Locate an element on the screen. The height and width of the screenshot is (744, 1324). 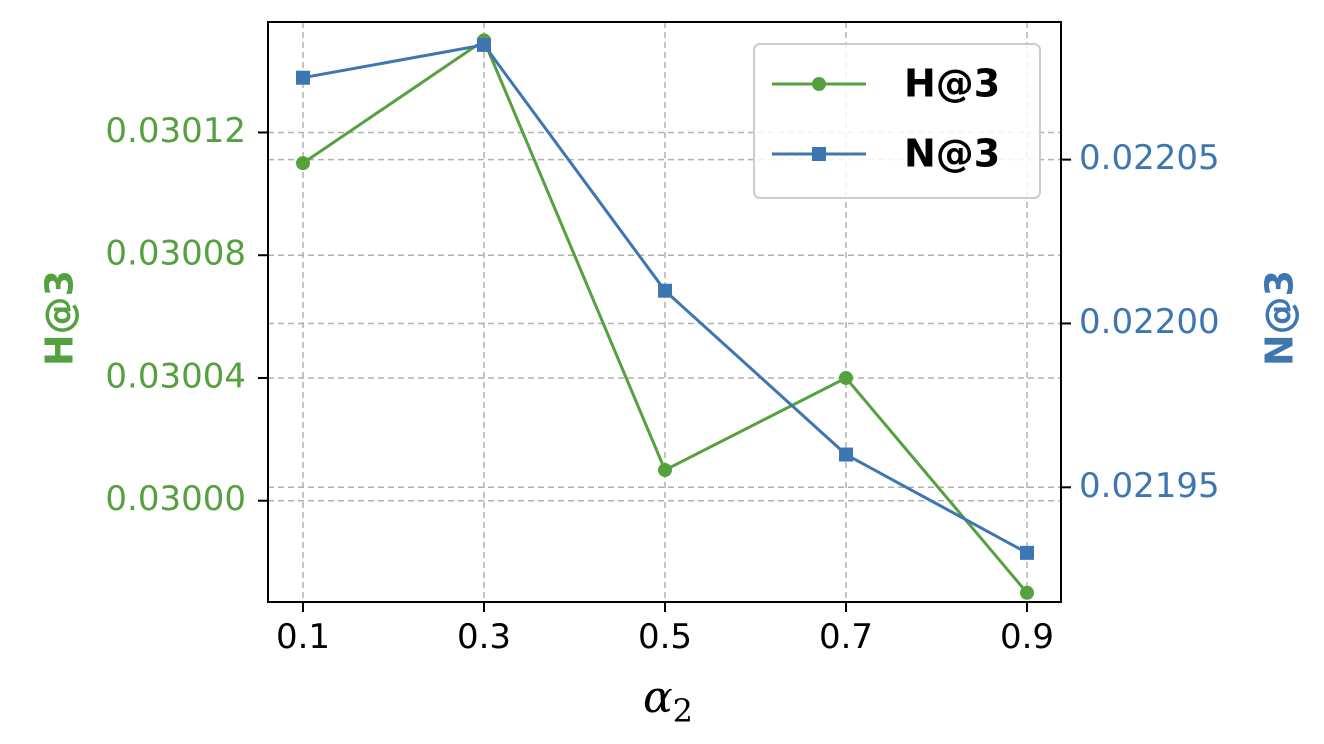
right-axis-title: N@3 is located at coordinates (1280, 318).